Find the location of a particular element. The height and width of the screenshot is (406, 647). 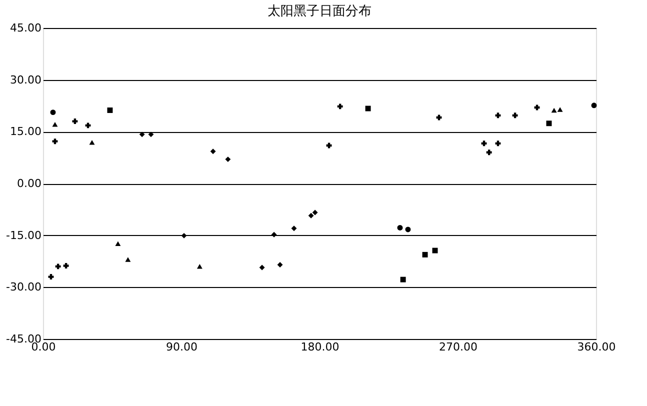

y-tick-label: 30.00 is located at coordinates (26, 79).